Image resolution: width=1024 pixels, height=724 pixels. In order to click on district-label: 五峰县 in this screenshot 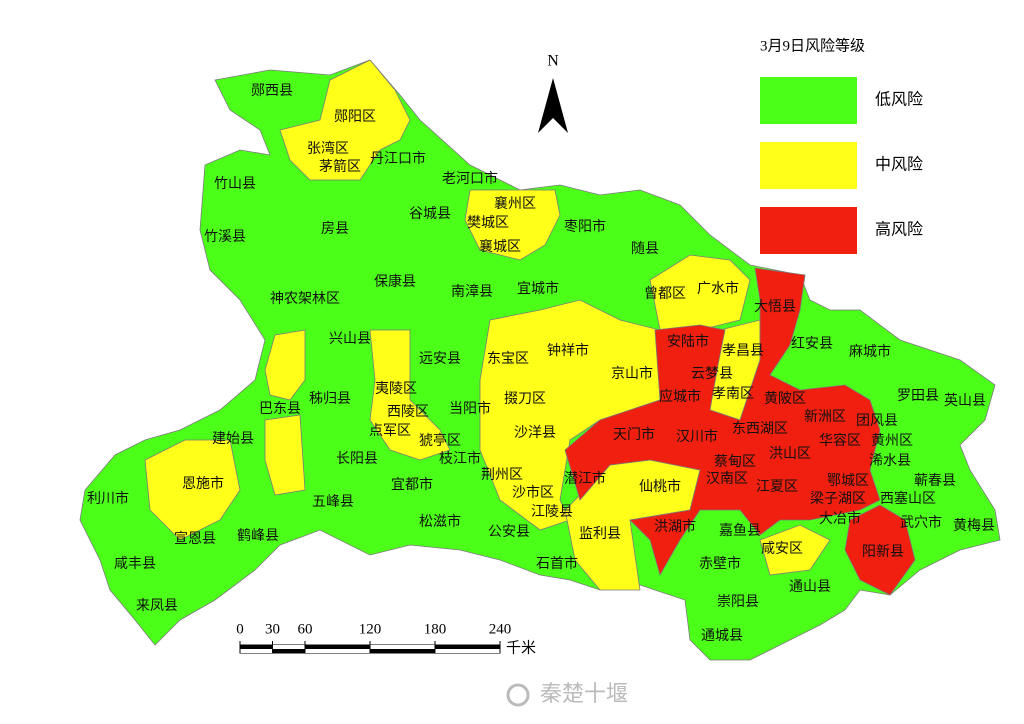, I will do `click(333, 502)`.